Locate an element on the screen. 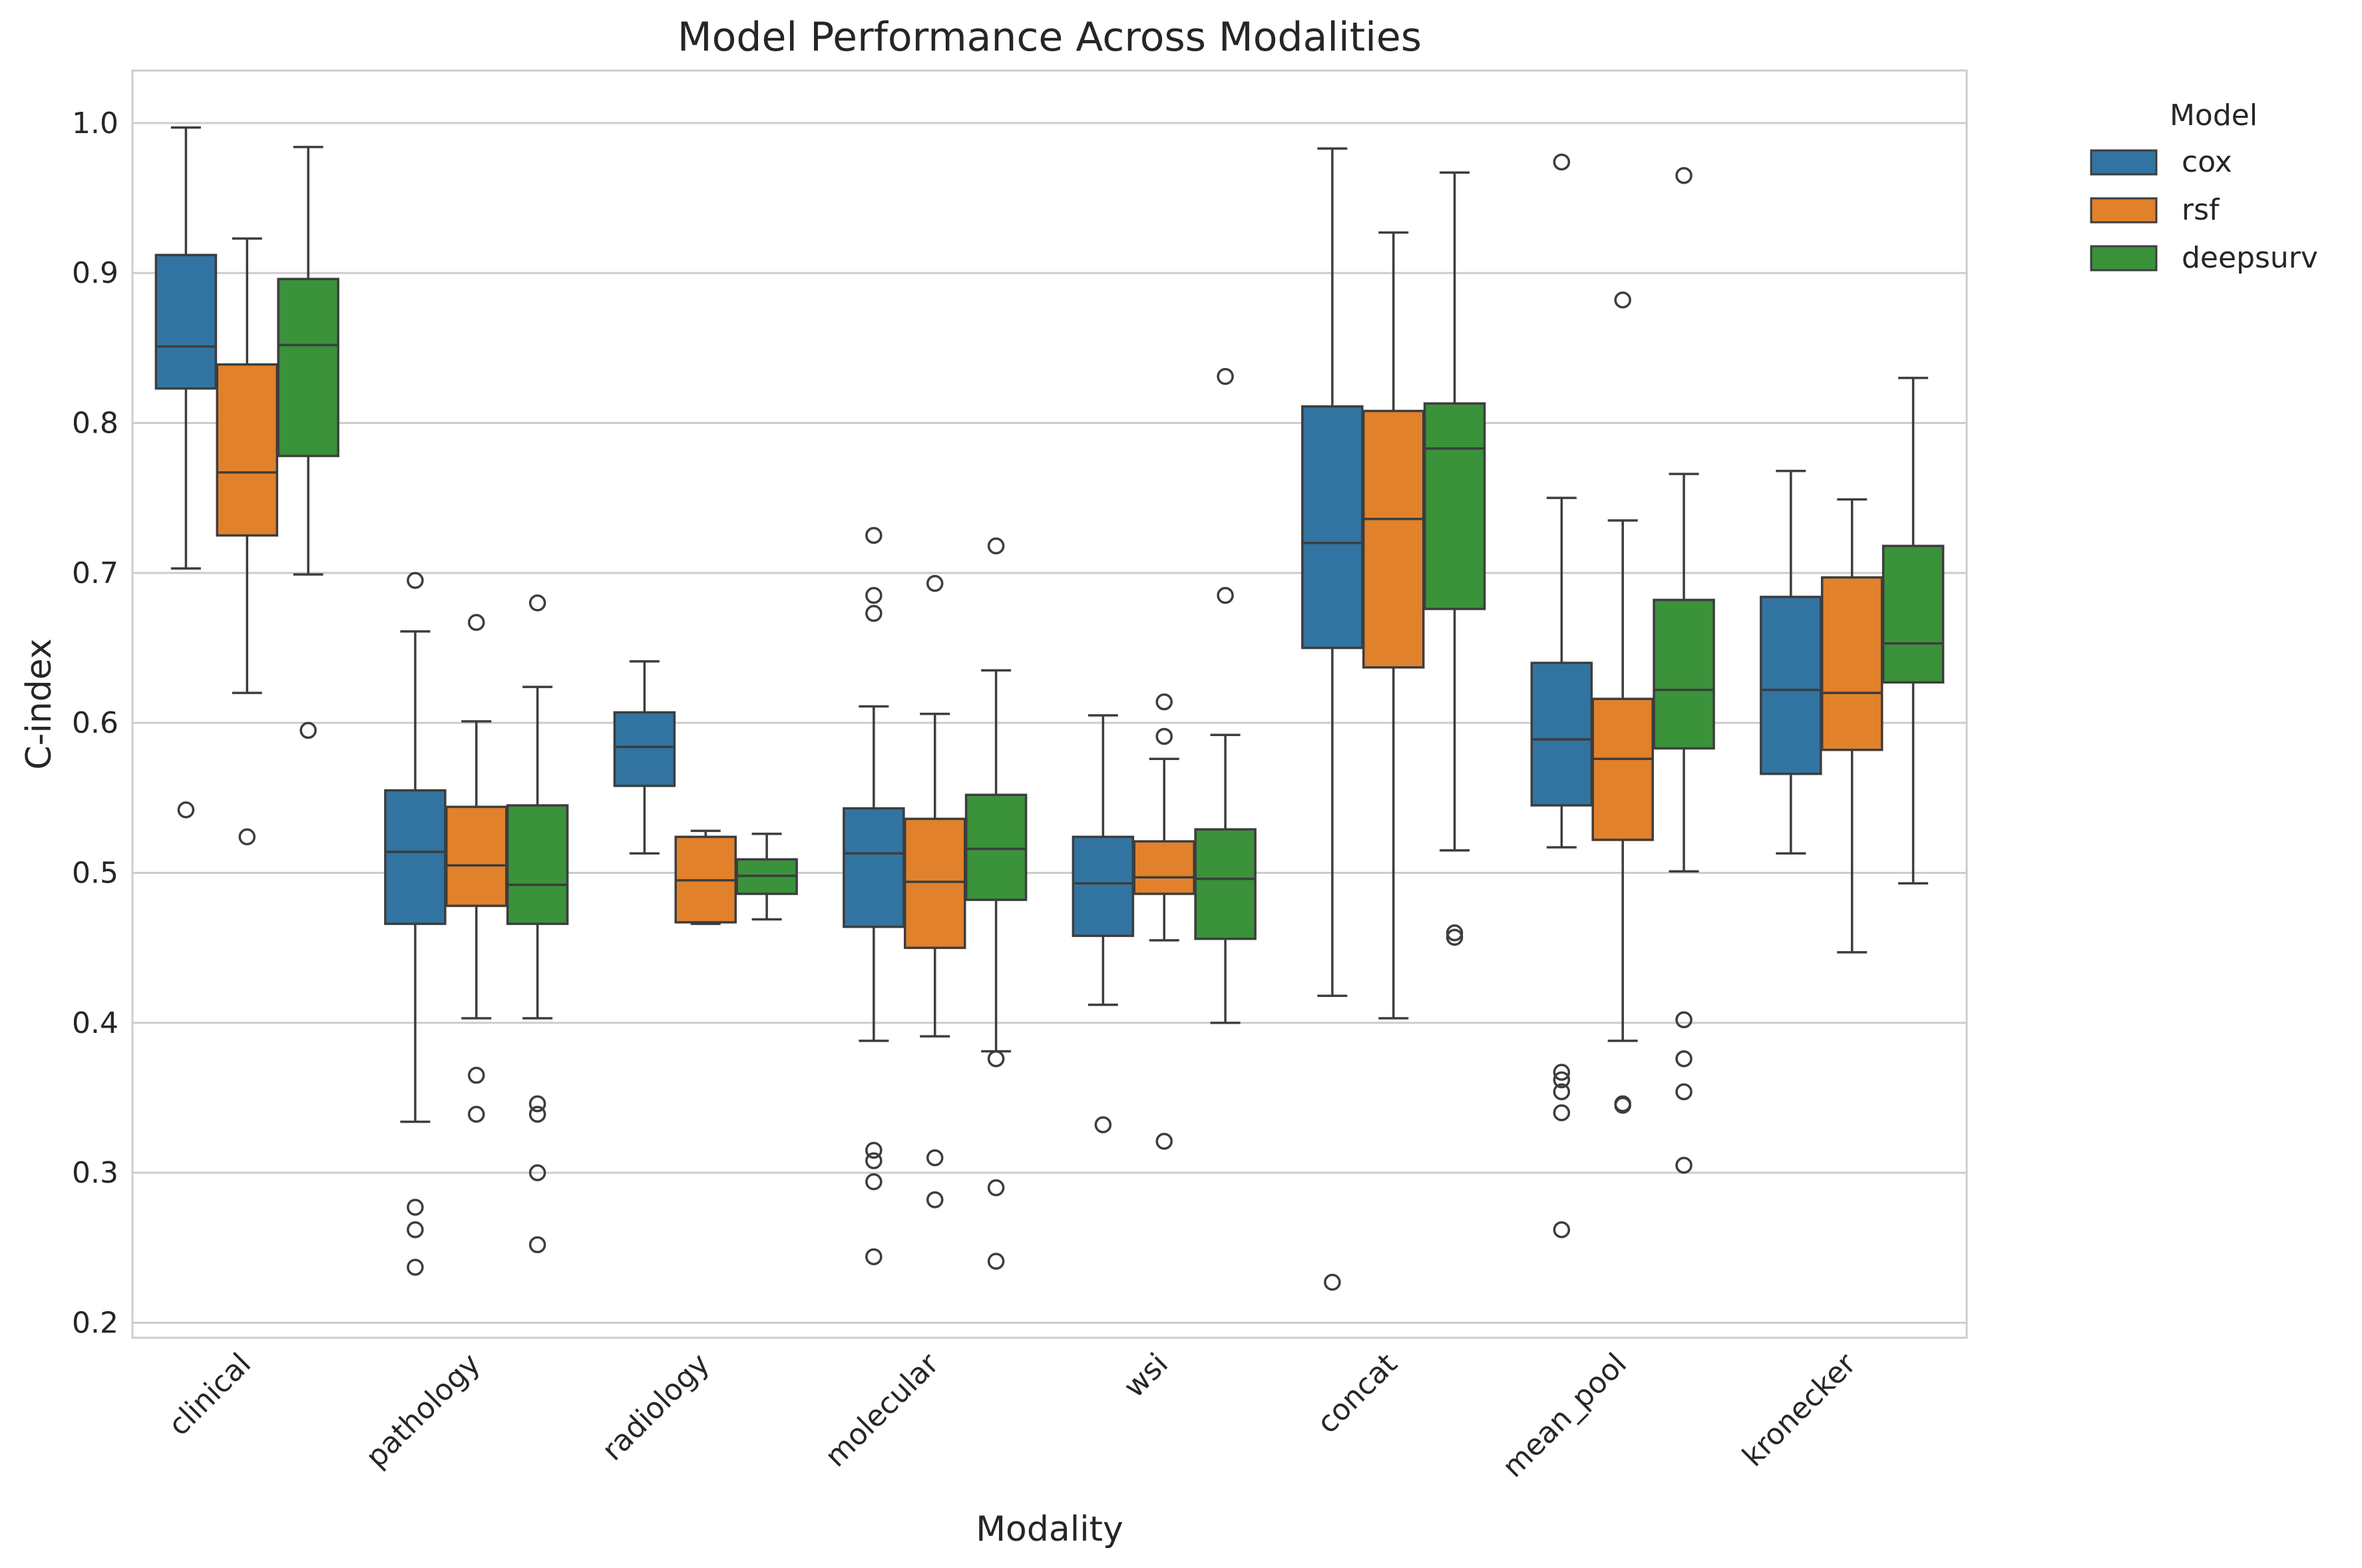  y-tick-labels: 0.2 0.3 0.4 0.5 0.6 0.7 0.8 0.9 1.0 is located at coordinates (95, 723).